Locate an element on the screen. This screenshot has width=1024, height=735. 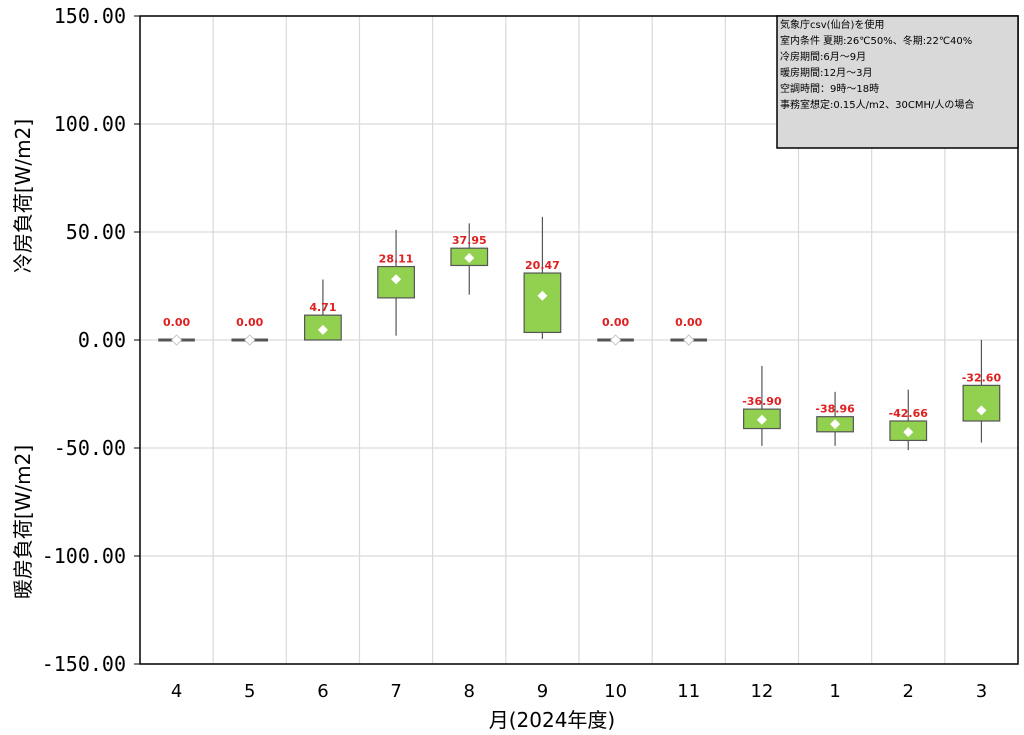
x-tick-label: 1 is located at coordinates (834, 691).